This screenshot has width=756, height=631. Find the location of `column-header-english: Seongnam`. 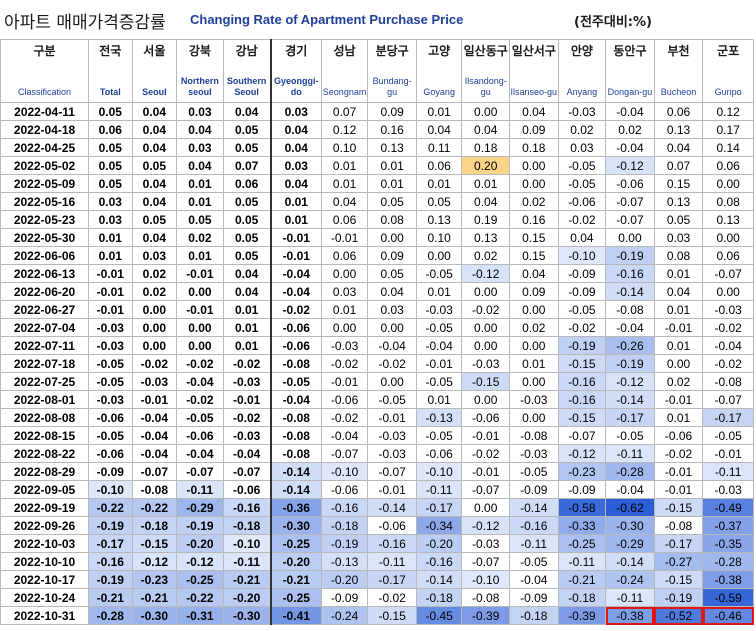

column-header-english: Seongnam is located at coordinates (344, 92).